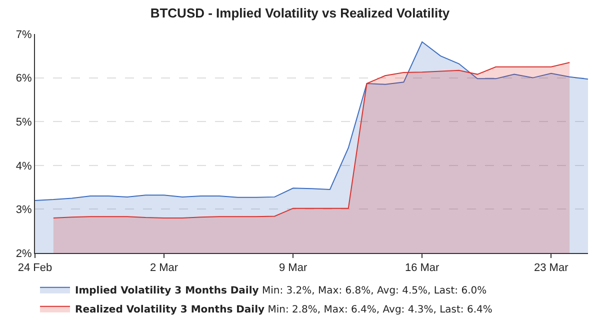 This screenshot has height=335, width=600. Describe the element at coordinates (374, 290) in the screenshot. I see `text: Min: 3.2%, Max: 6.8%, Avg: 4.5%, Last: 6.0%` at that location.